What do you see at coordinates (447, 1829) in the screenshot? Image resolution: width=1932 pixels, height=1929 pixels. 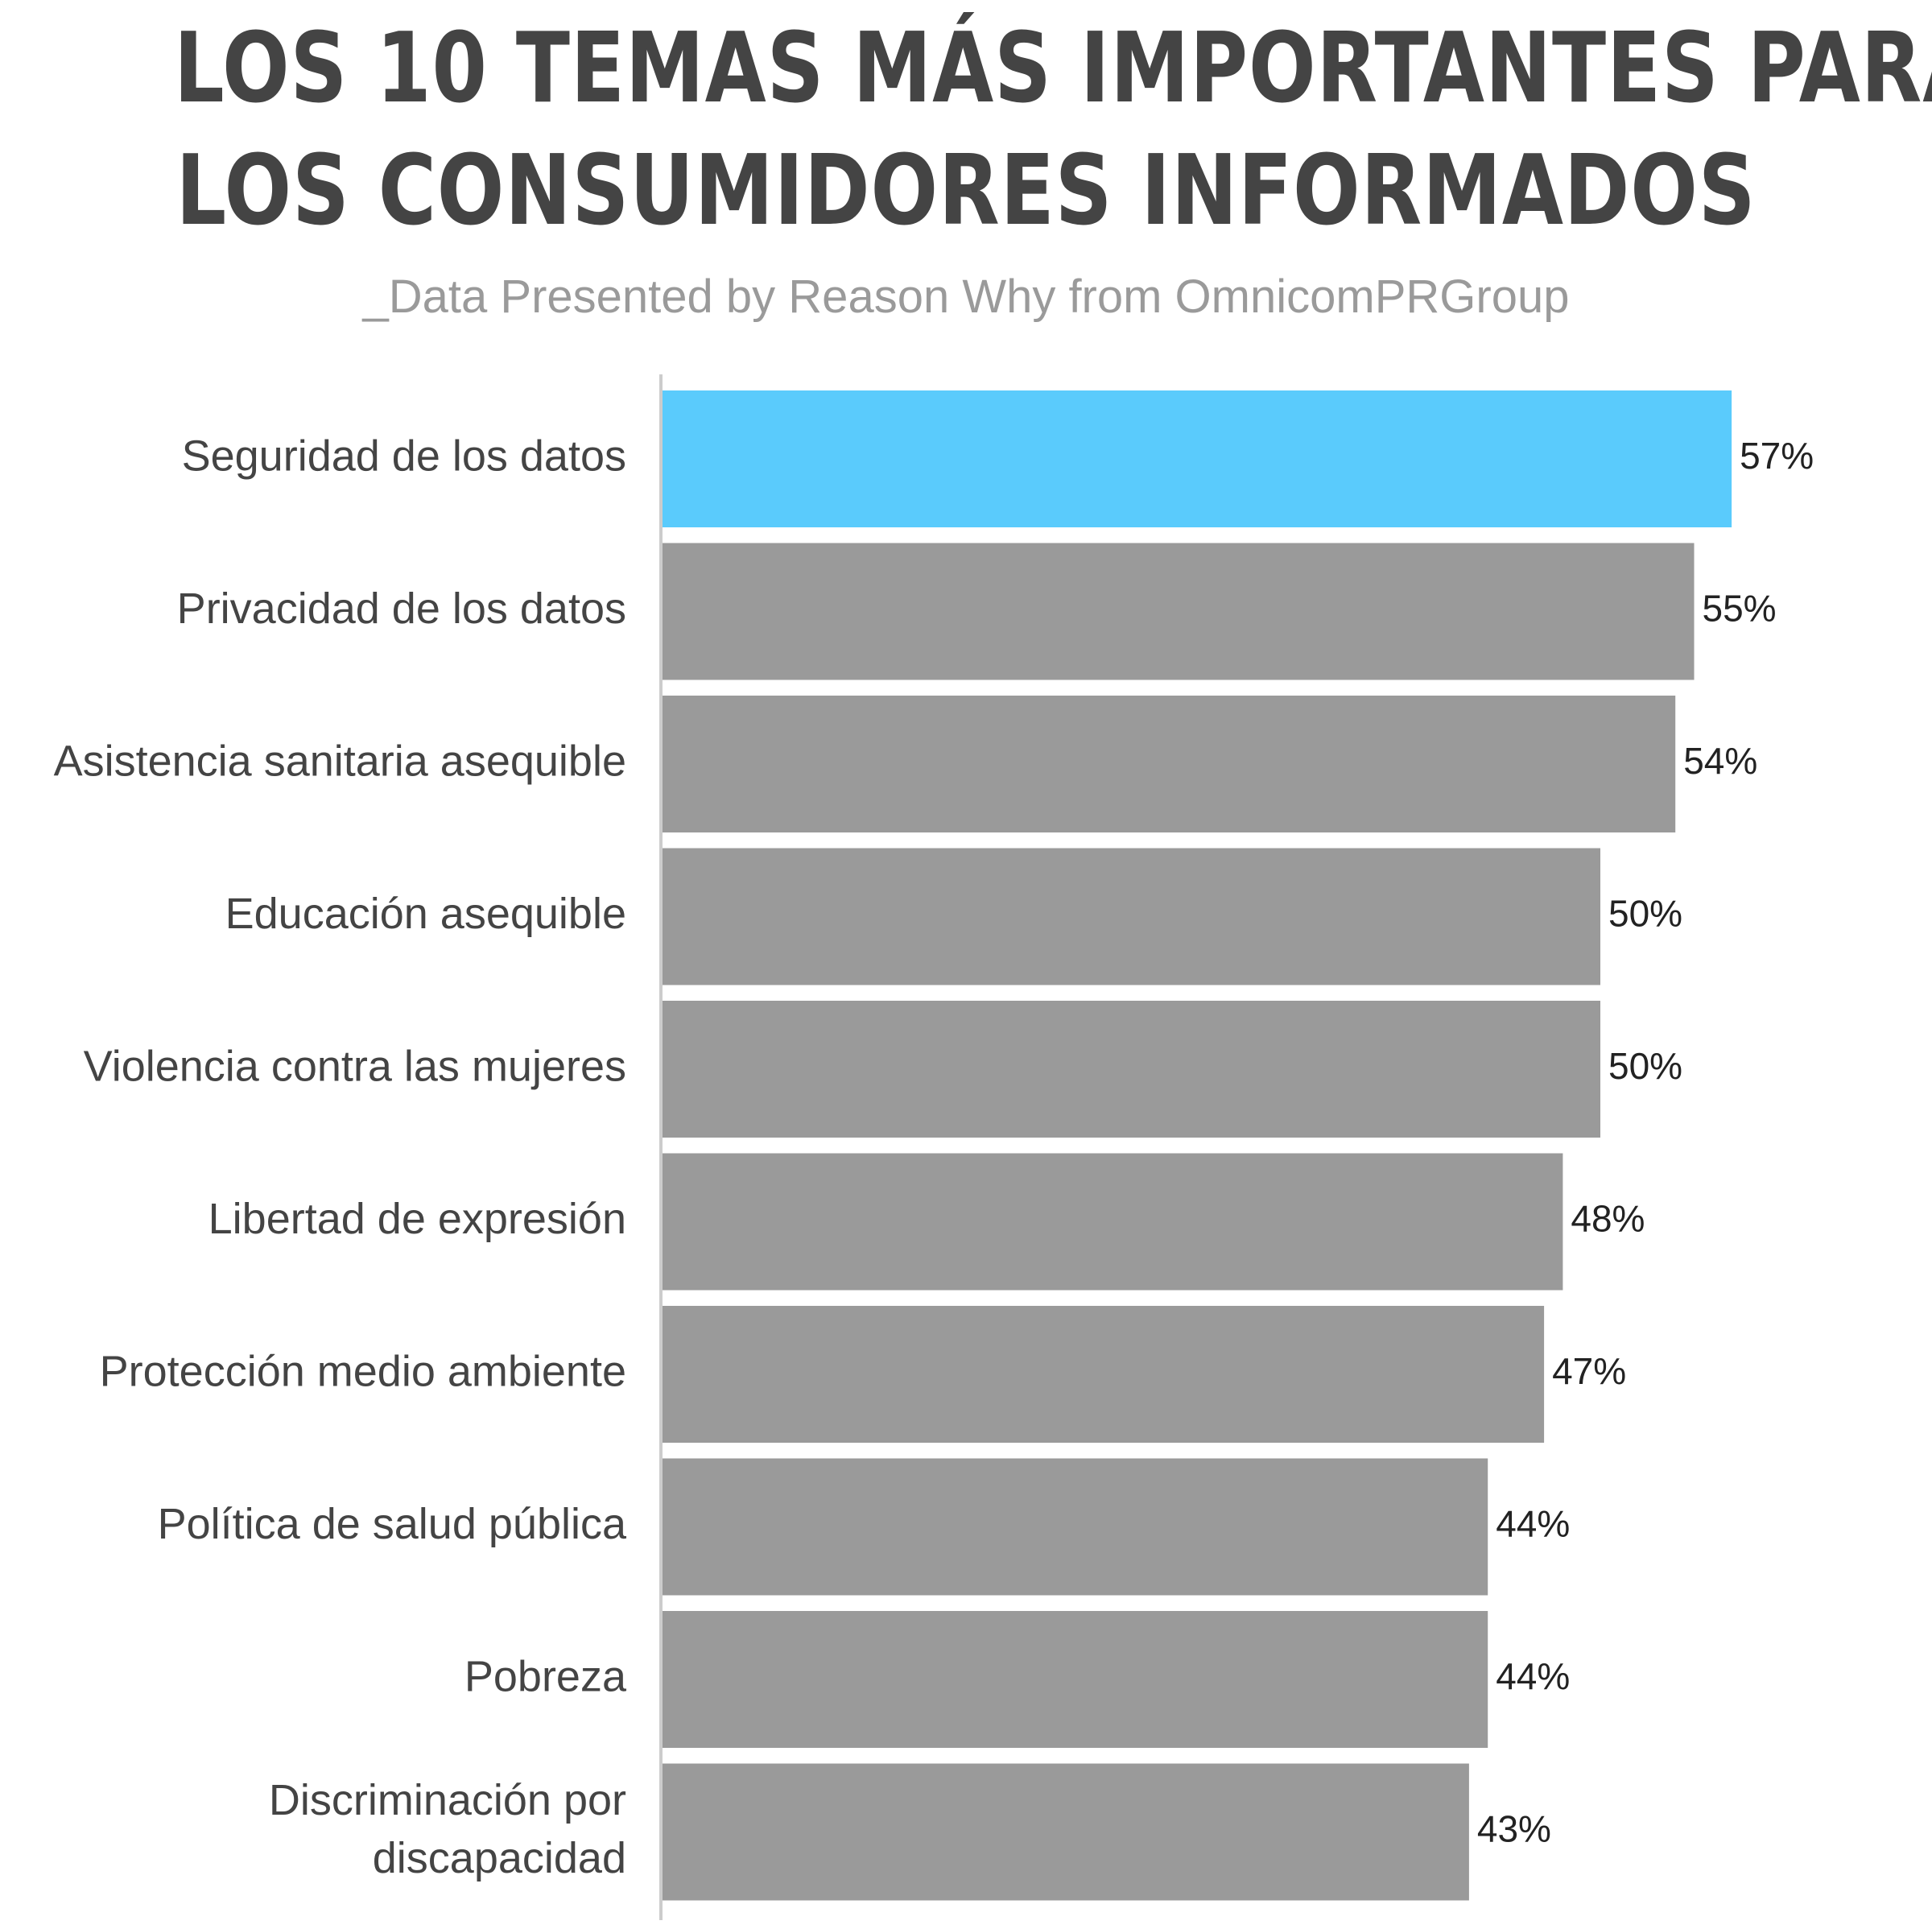 I see `category-label-10: Discriminación por discapacidad` at bounding box center [447, 1829].